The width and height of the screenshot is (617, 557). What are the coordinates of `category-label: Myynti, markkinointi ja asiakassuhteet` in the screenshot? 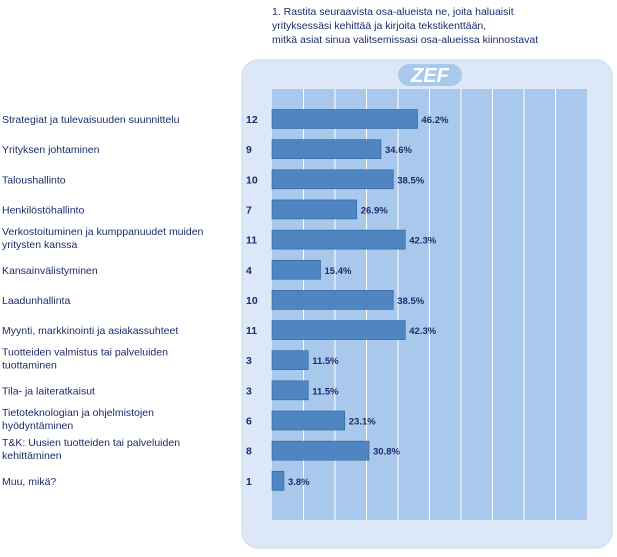 It's located at (90, 331).